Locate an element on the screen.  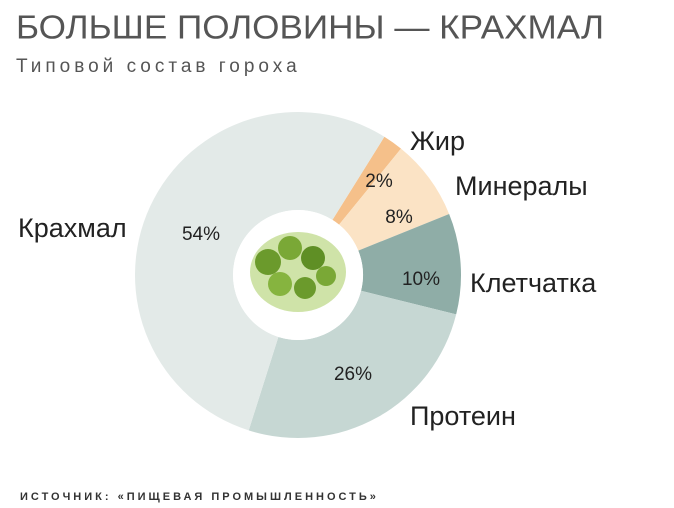
value-label: 54% is located at coordinates (201, 234).